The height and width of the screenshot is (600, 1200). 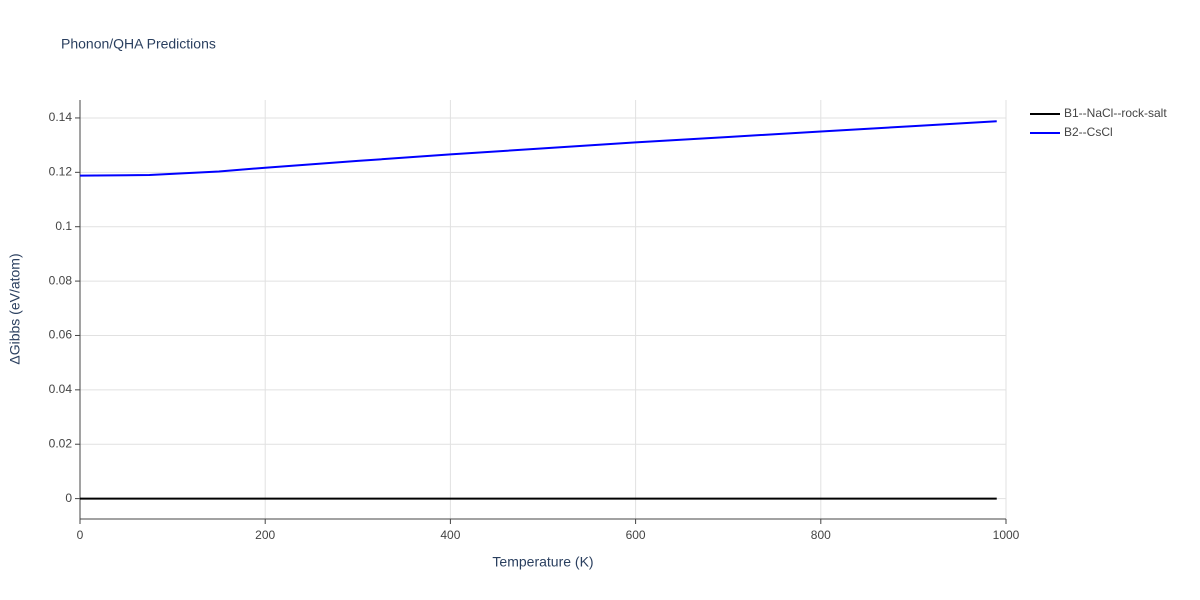 What do you see at coordinates (138, 44) in the screenshot?
I see `chart-title: Phonon/QHA Predictions` at bounding box center [138, 44].